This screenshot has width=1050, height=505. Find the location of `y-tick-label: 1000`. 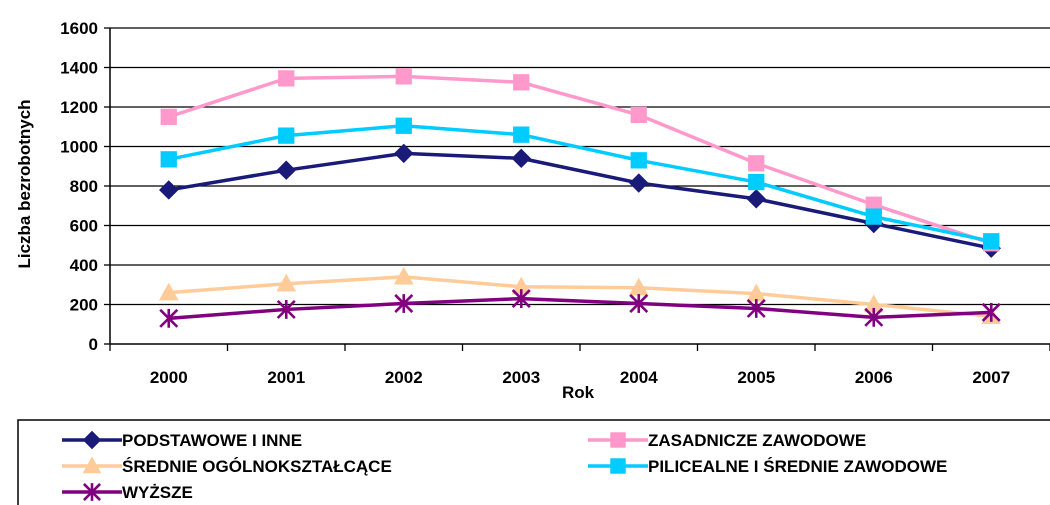

y-tick-label: 1000 is located at coordinates (79, 147).